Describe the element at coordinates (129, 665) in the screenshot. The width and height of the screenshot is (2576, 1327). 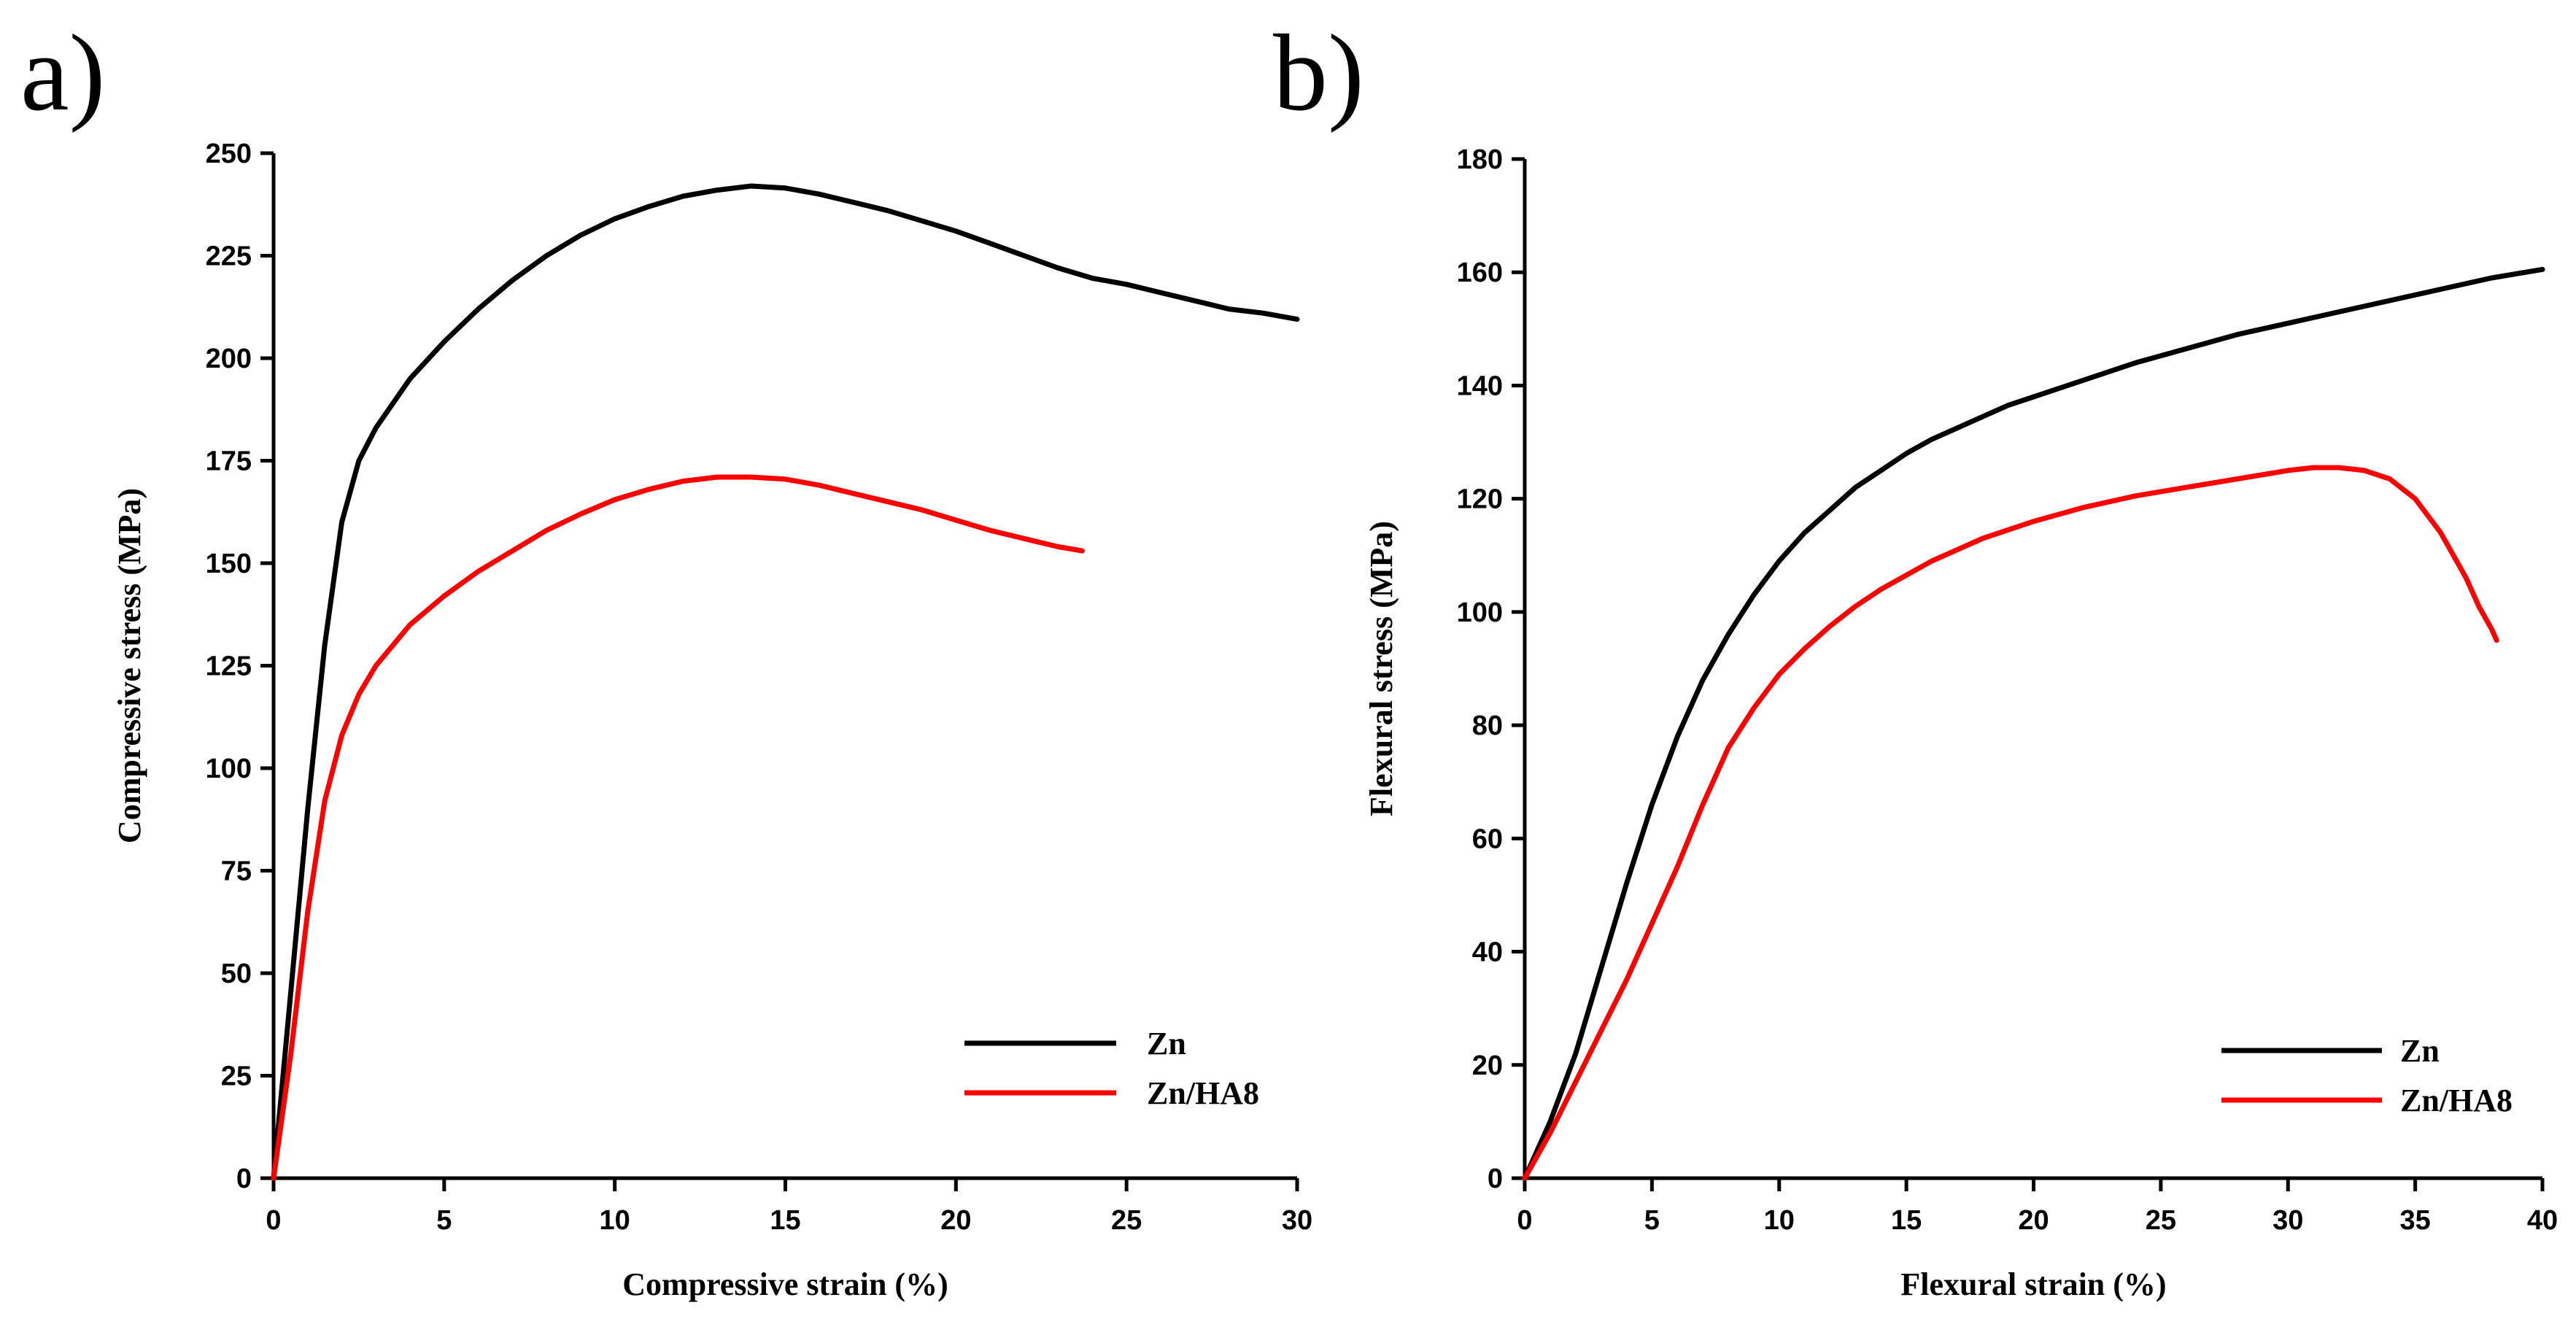
I see `y-axis-title: Compressive stress (MPa)` at that location.